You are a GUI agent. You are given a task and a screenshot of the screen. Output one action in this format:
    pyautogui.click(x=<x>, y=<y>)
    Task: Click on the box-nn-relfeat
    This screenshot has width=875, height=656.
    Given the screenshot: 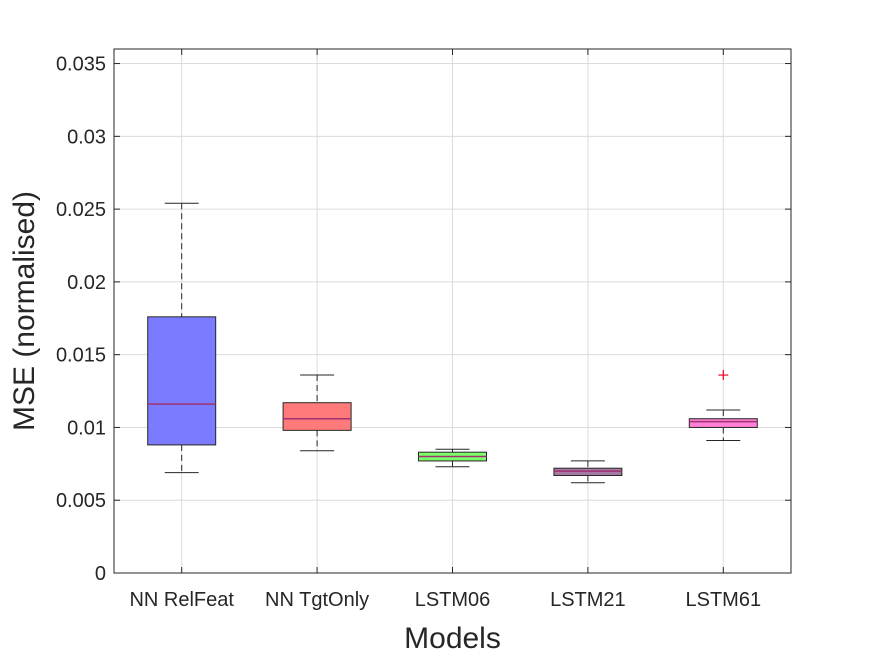 What is the action you would take?
    pyautogui.click(x=182, y=338)
    